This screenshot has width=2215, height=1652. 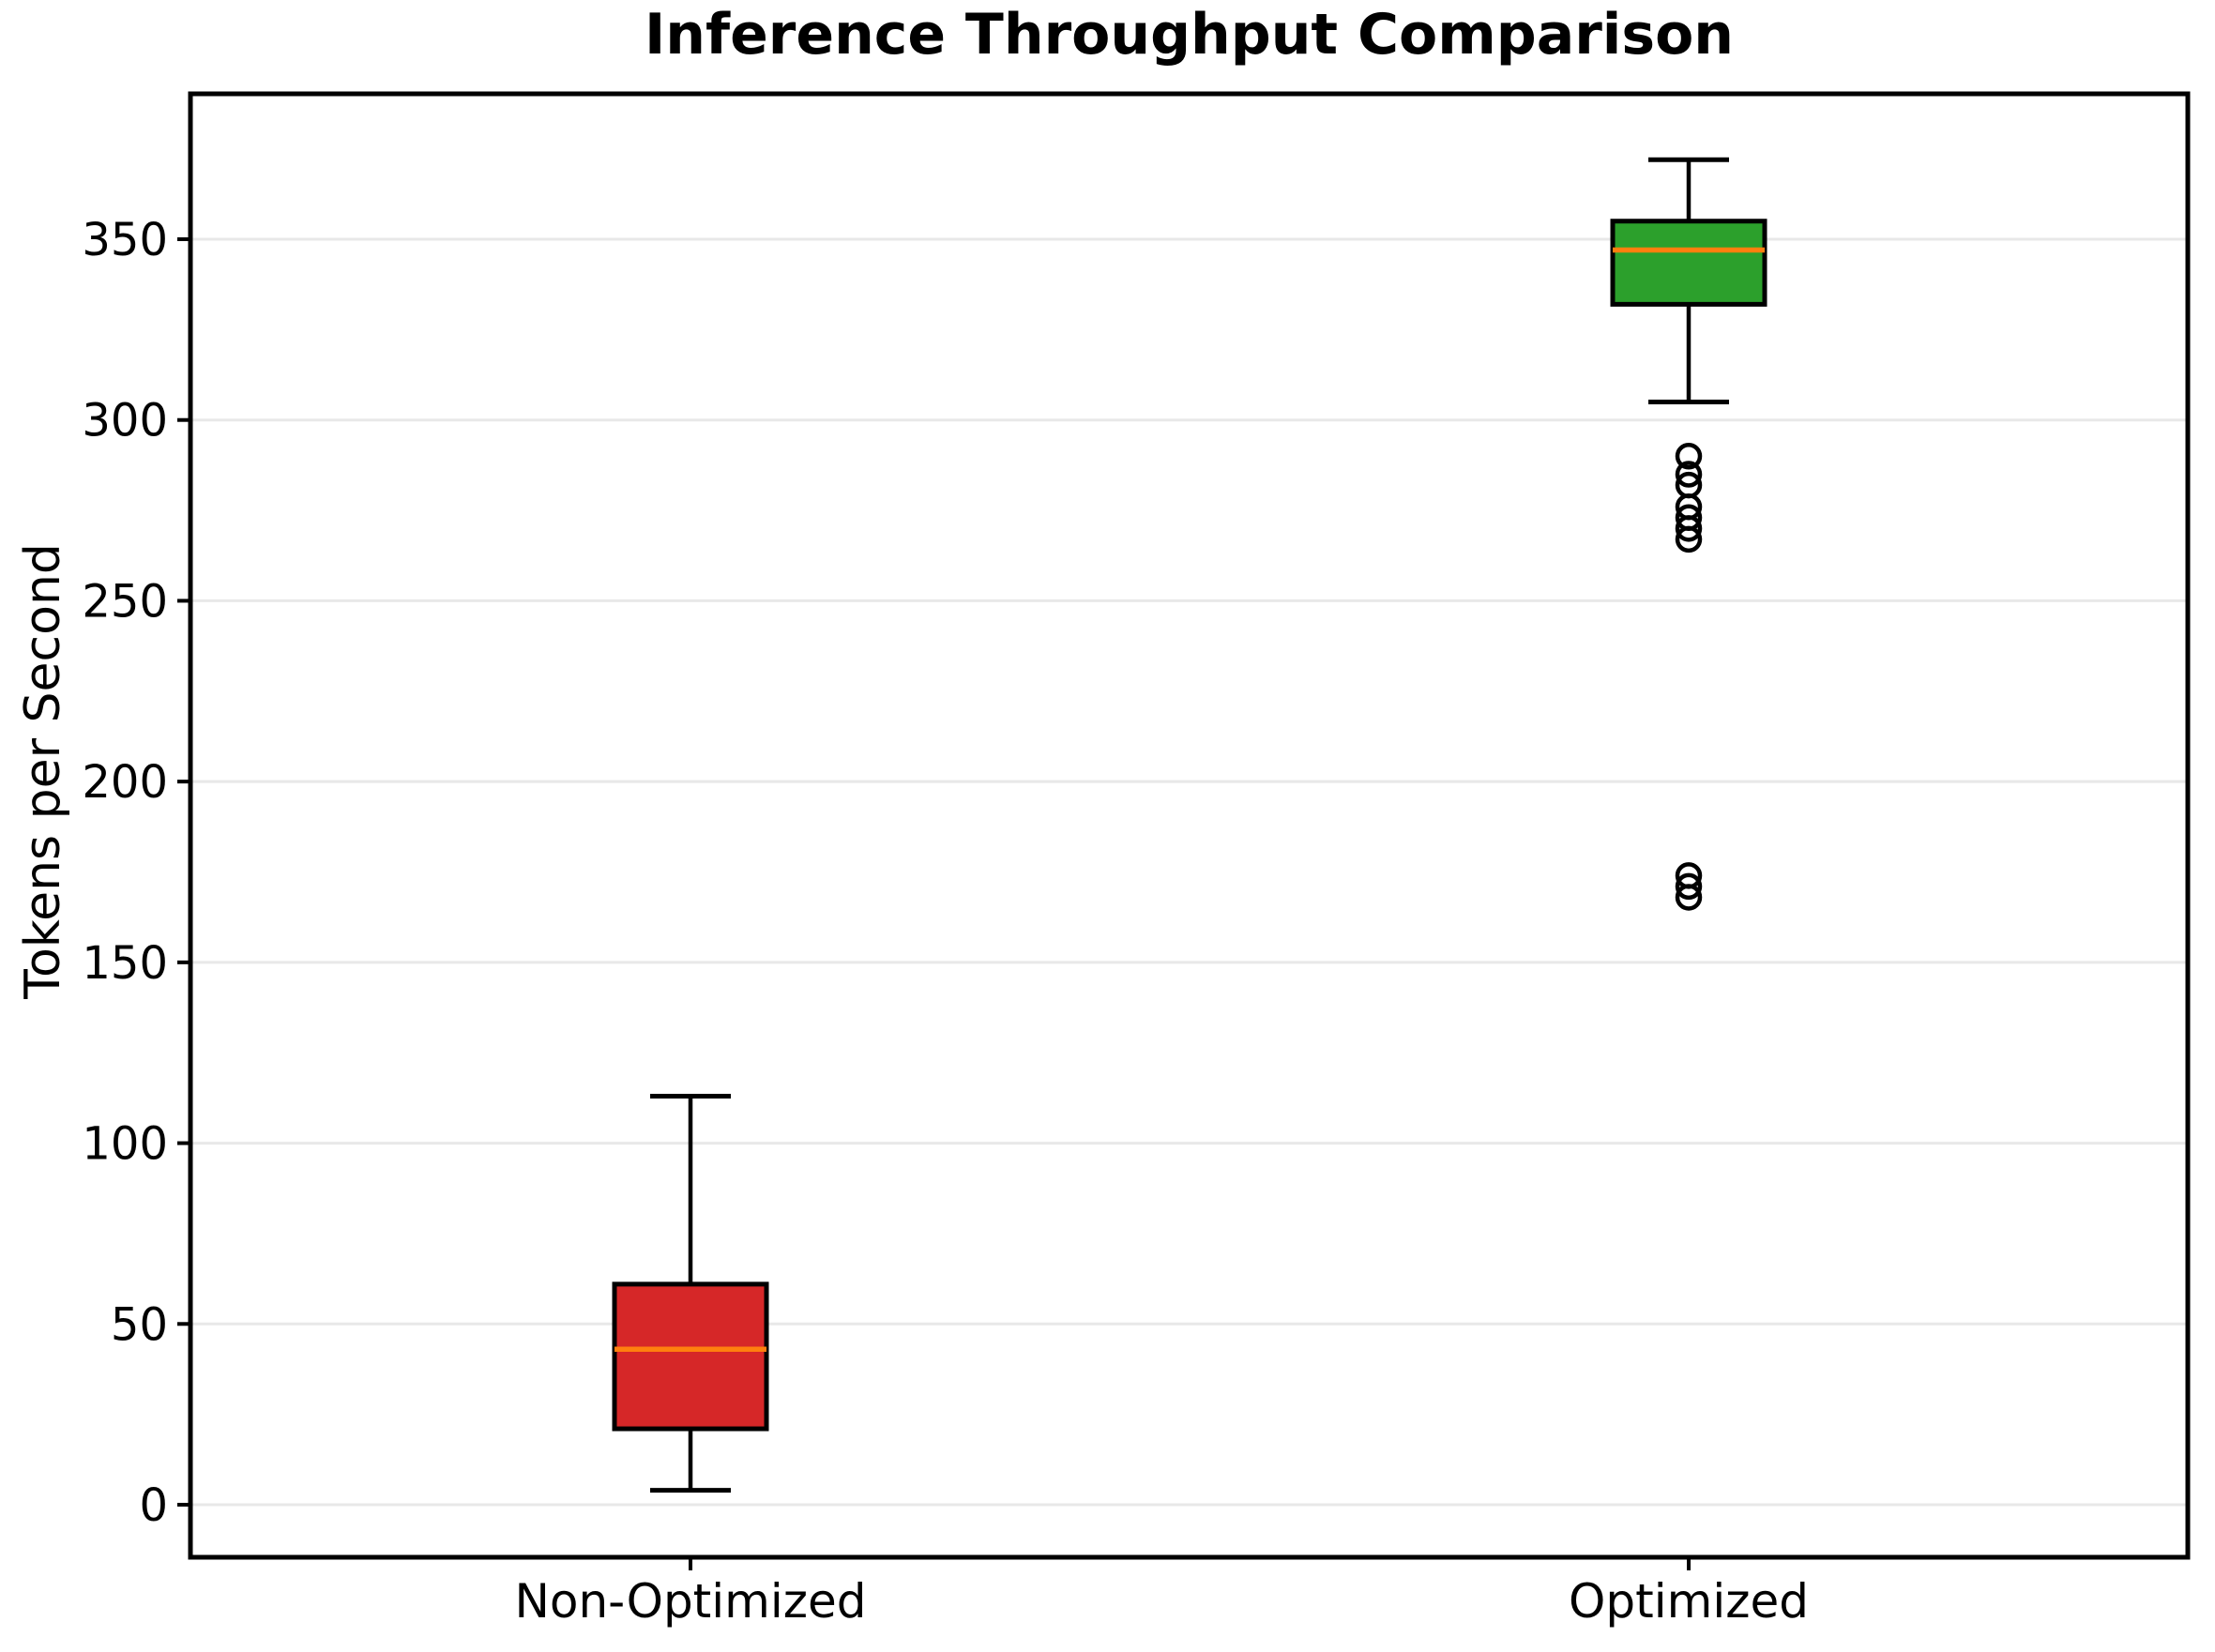 I want to click on box-optimized, so click(x=1688, y=263).